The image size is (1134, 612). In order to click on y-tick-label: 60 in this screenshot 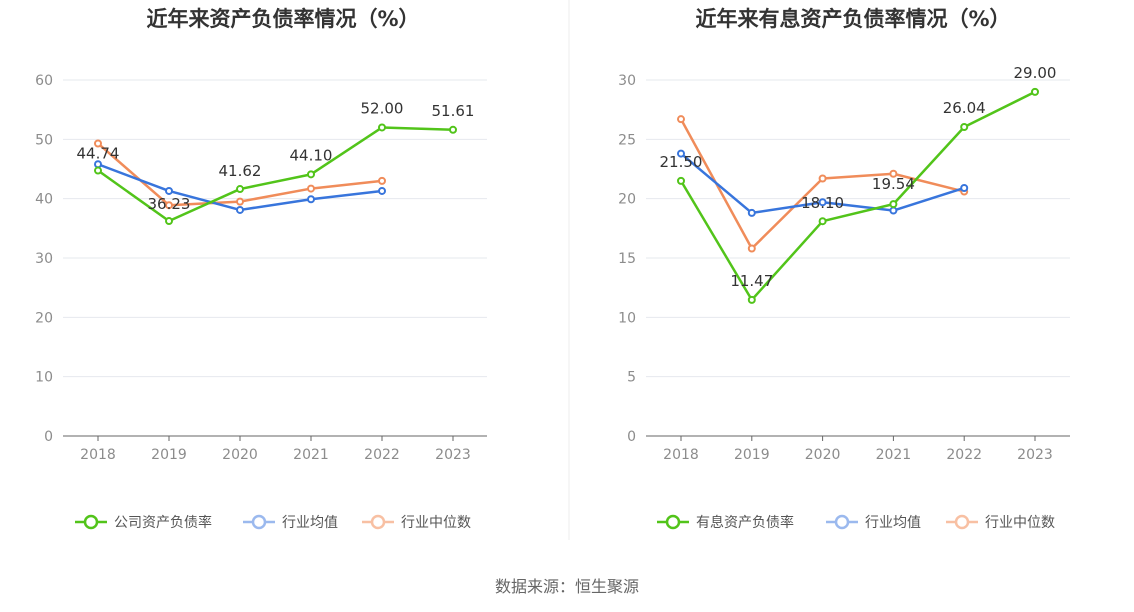, I will do `click(44, 81)`.